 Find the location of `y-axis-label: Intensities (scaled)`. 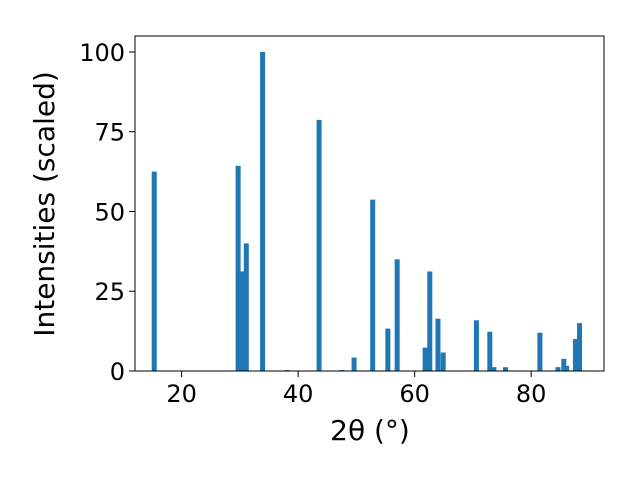

y-axis-label: Intensities (scaled) is located at coordinates (44, 204).